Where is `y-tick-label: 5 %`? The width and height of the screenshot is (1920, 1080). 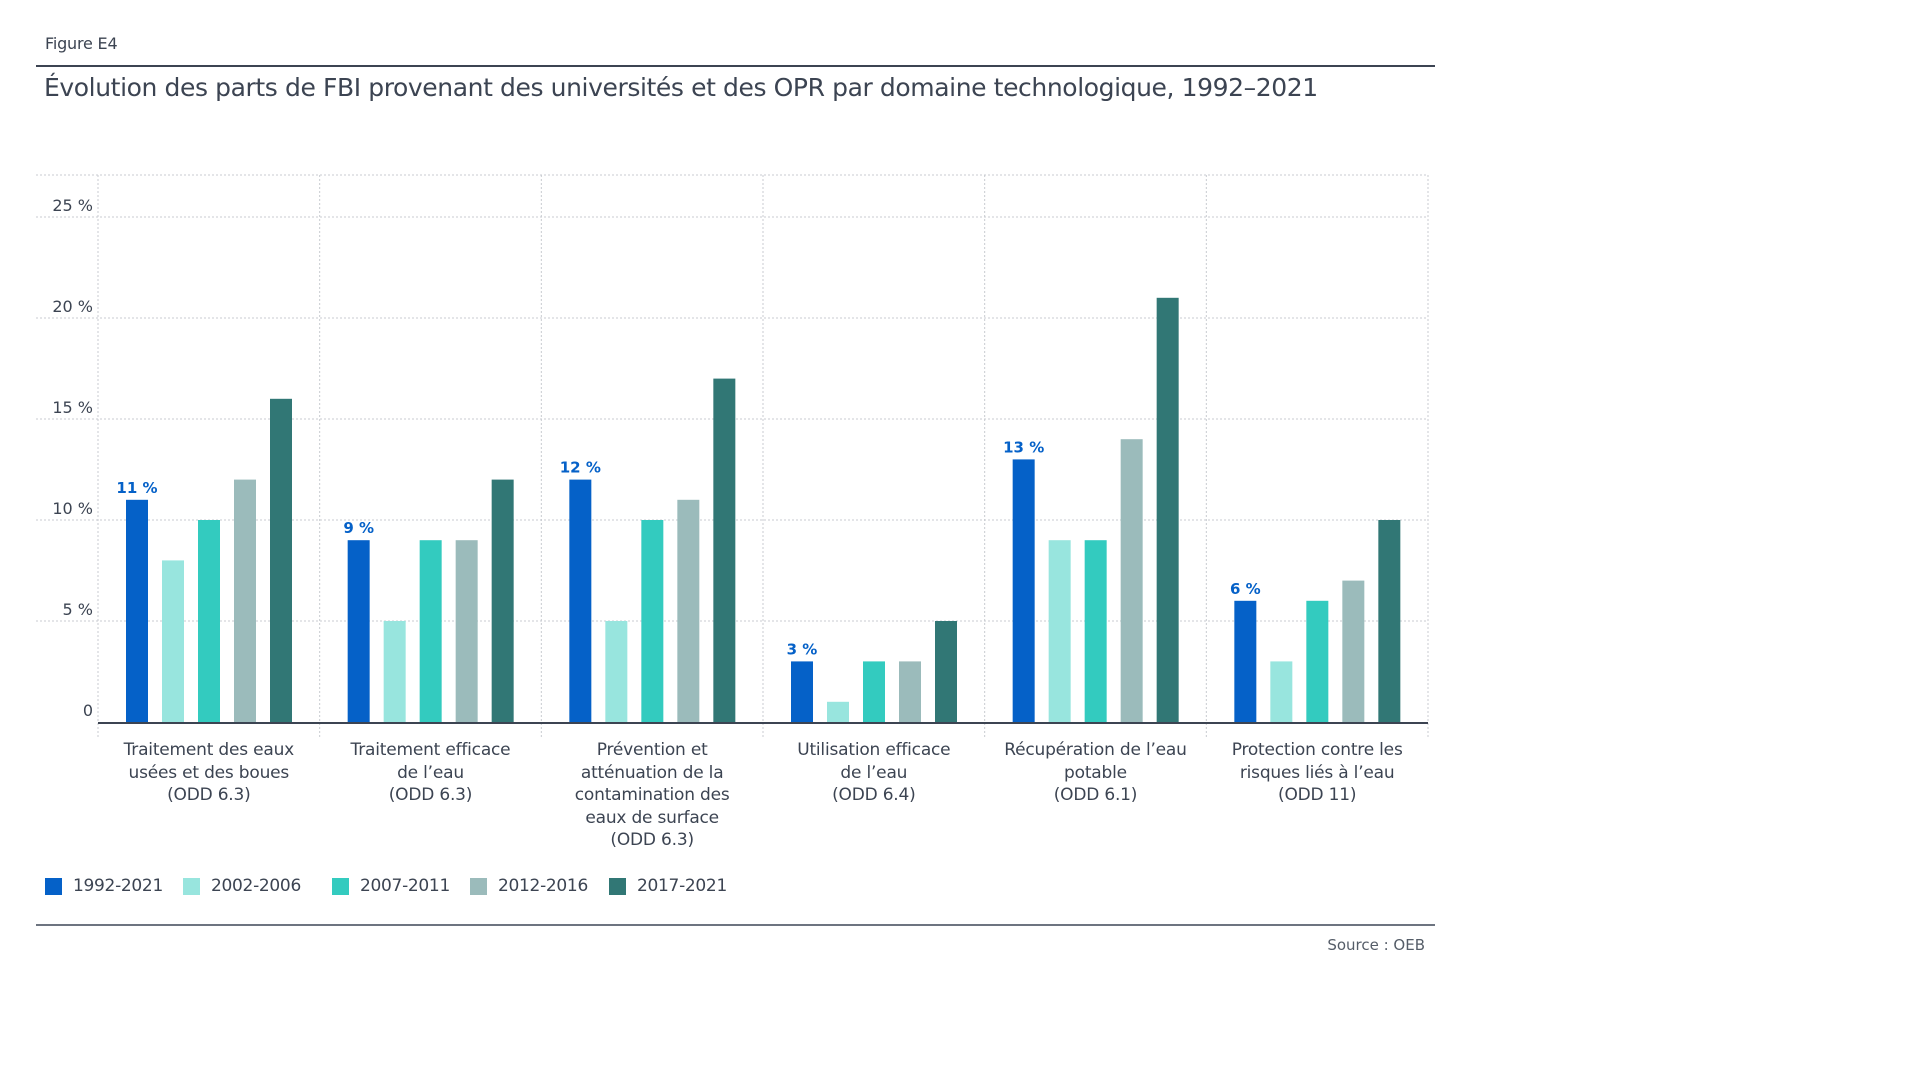
y-tick-label: 5 % is located at coordinates (78, 609).